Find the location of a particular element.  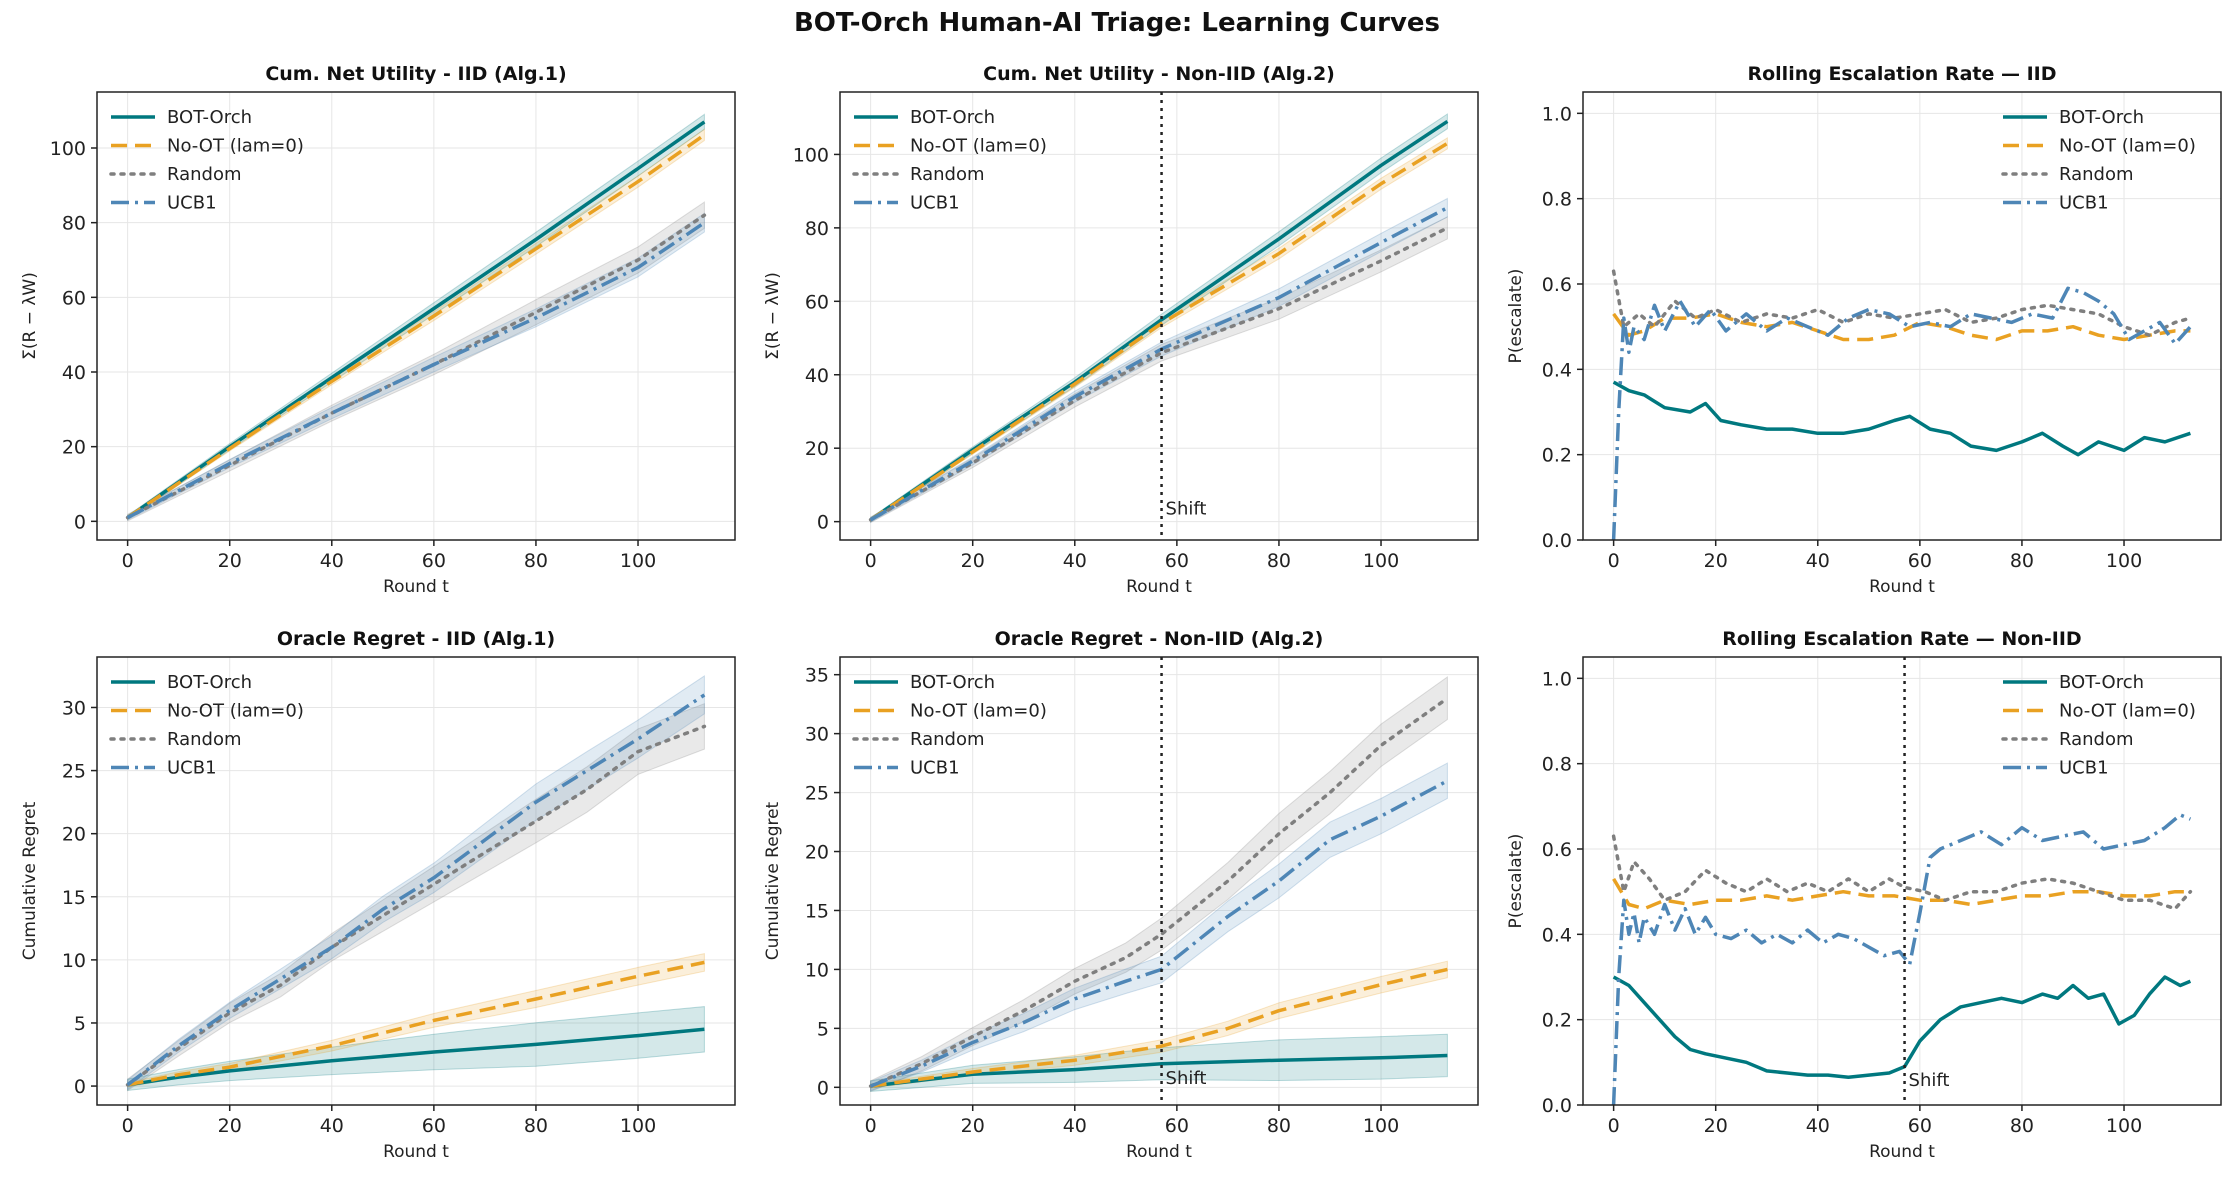

y-tick-label: 60 is located at coordinates (74, 298).